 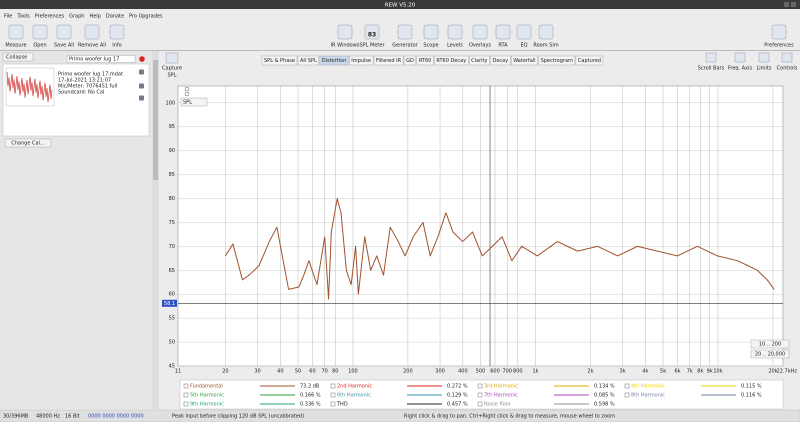 What do you see at coordinates (194, 102) in the screenshot?
I see `y-selector` at bounding box center [194, 102].